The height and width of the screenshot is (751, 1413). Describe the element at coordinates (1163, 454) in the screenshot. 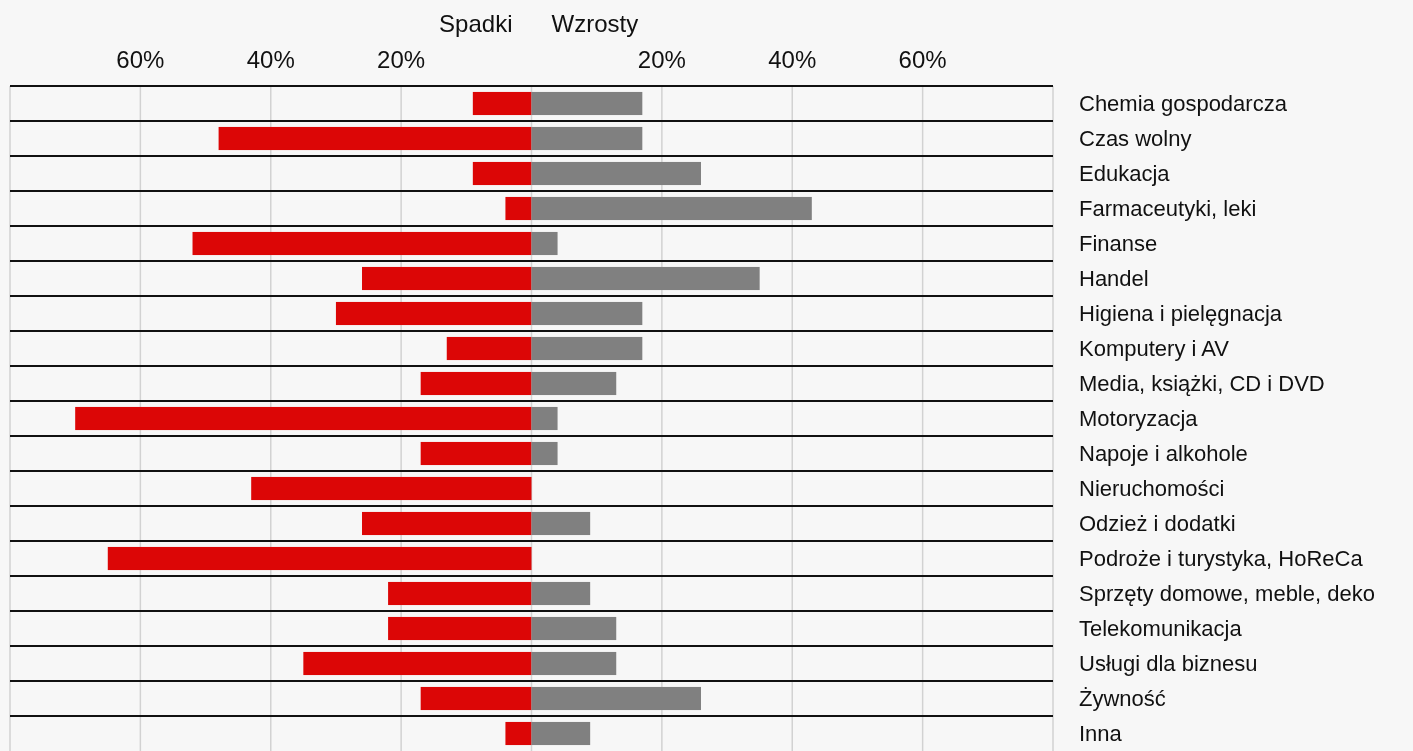

I see `y-tick-label: Napoje i alkohole` at that location.